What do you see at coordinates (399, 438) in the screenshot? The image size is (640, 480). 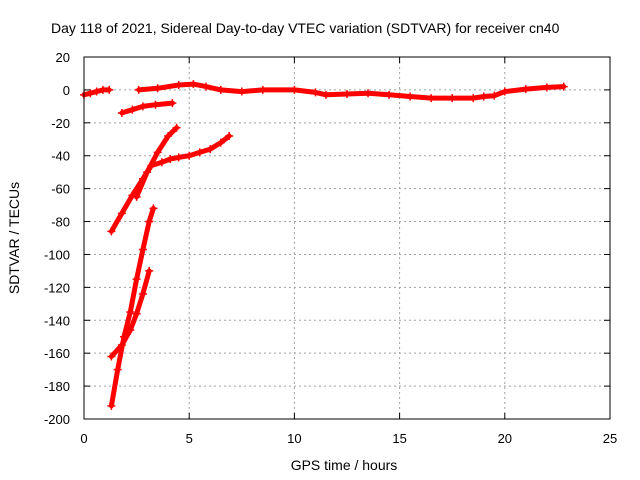 I see `x-tick-label: 15` at bounding box center [399, 438].